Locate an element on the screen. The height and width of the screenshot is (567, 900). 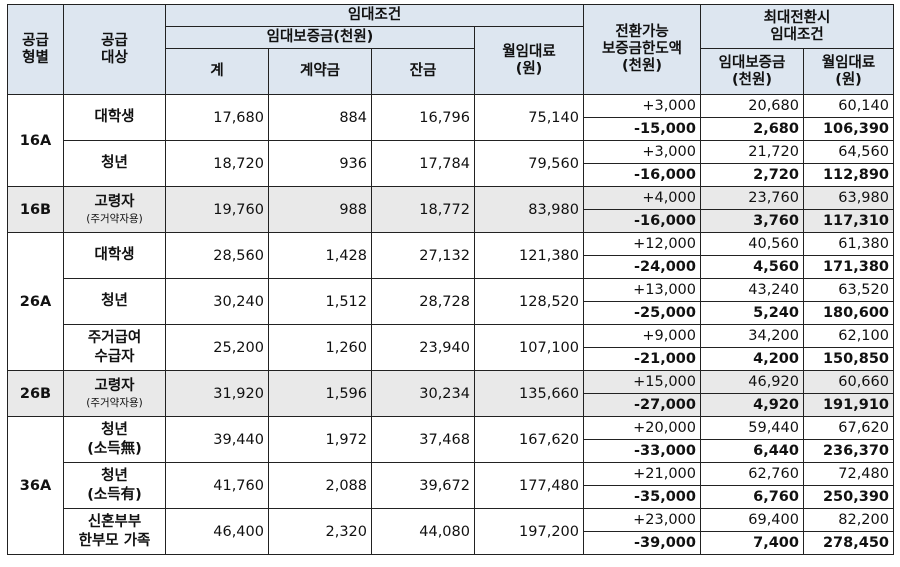
header-convertible-label: 전환가능 보증금한도액 (천원) is located at coordinates (642, 49).